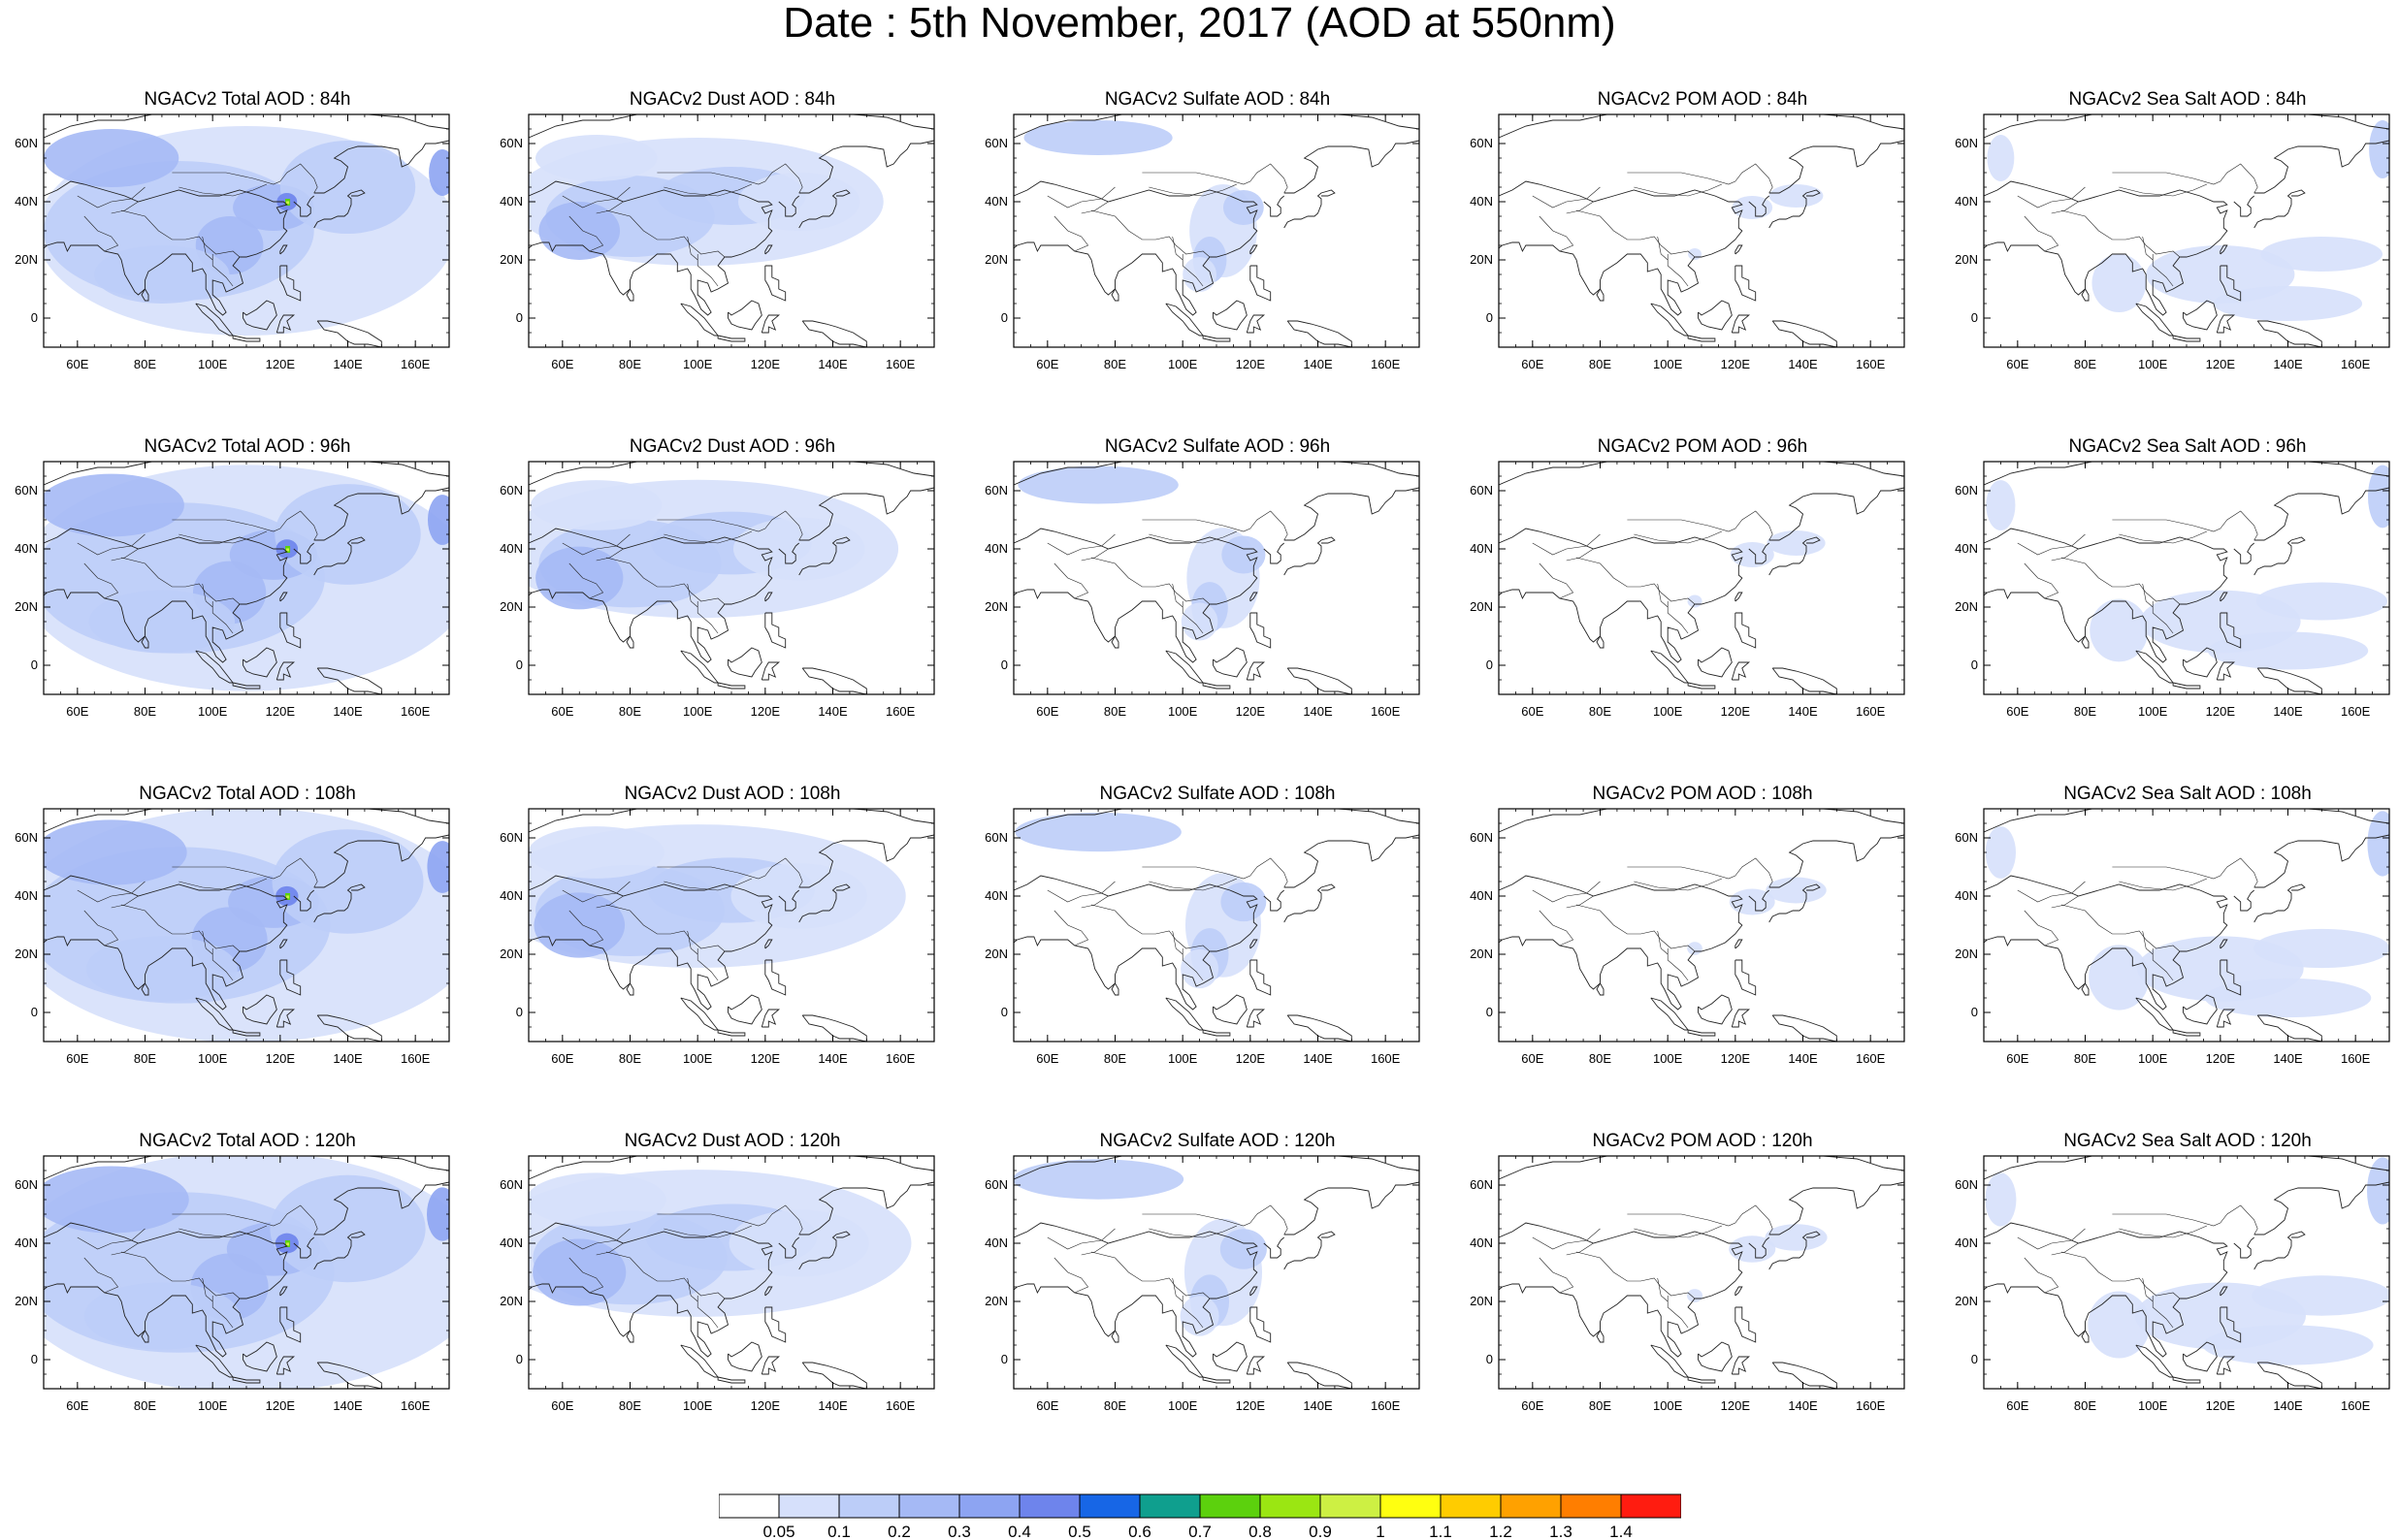 This screenshot has height=1540, width=2399. What do you see at coordinates (733, 99) in the screenshot?
I see `panel-title: NGACv2 Dust AOD : 84h` at bounding box center [733, 99].